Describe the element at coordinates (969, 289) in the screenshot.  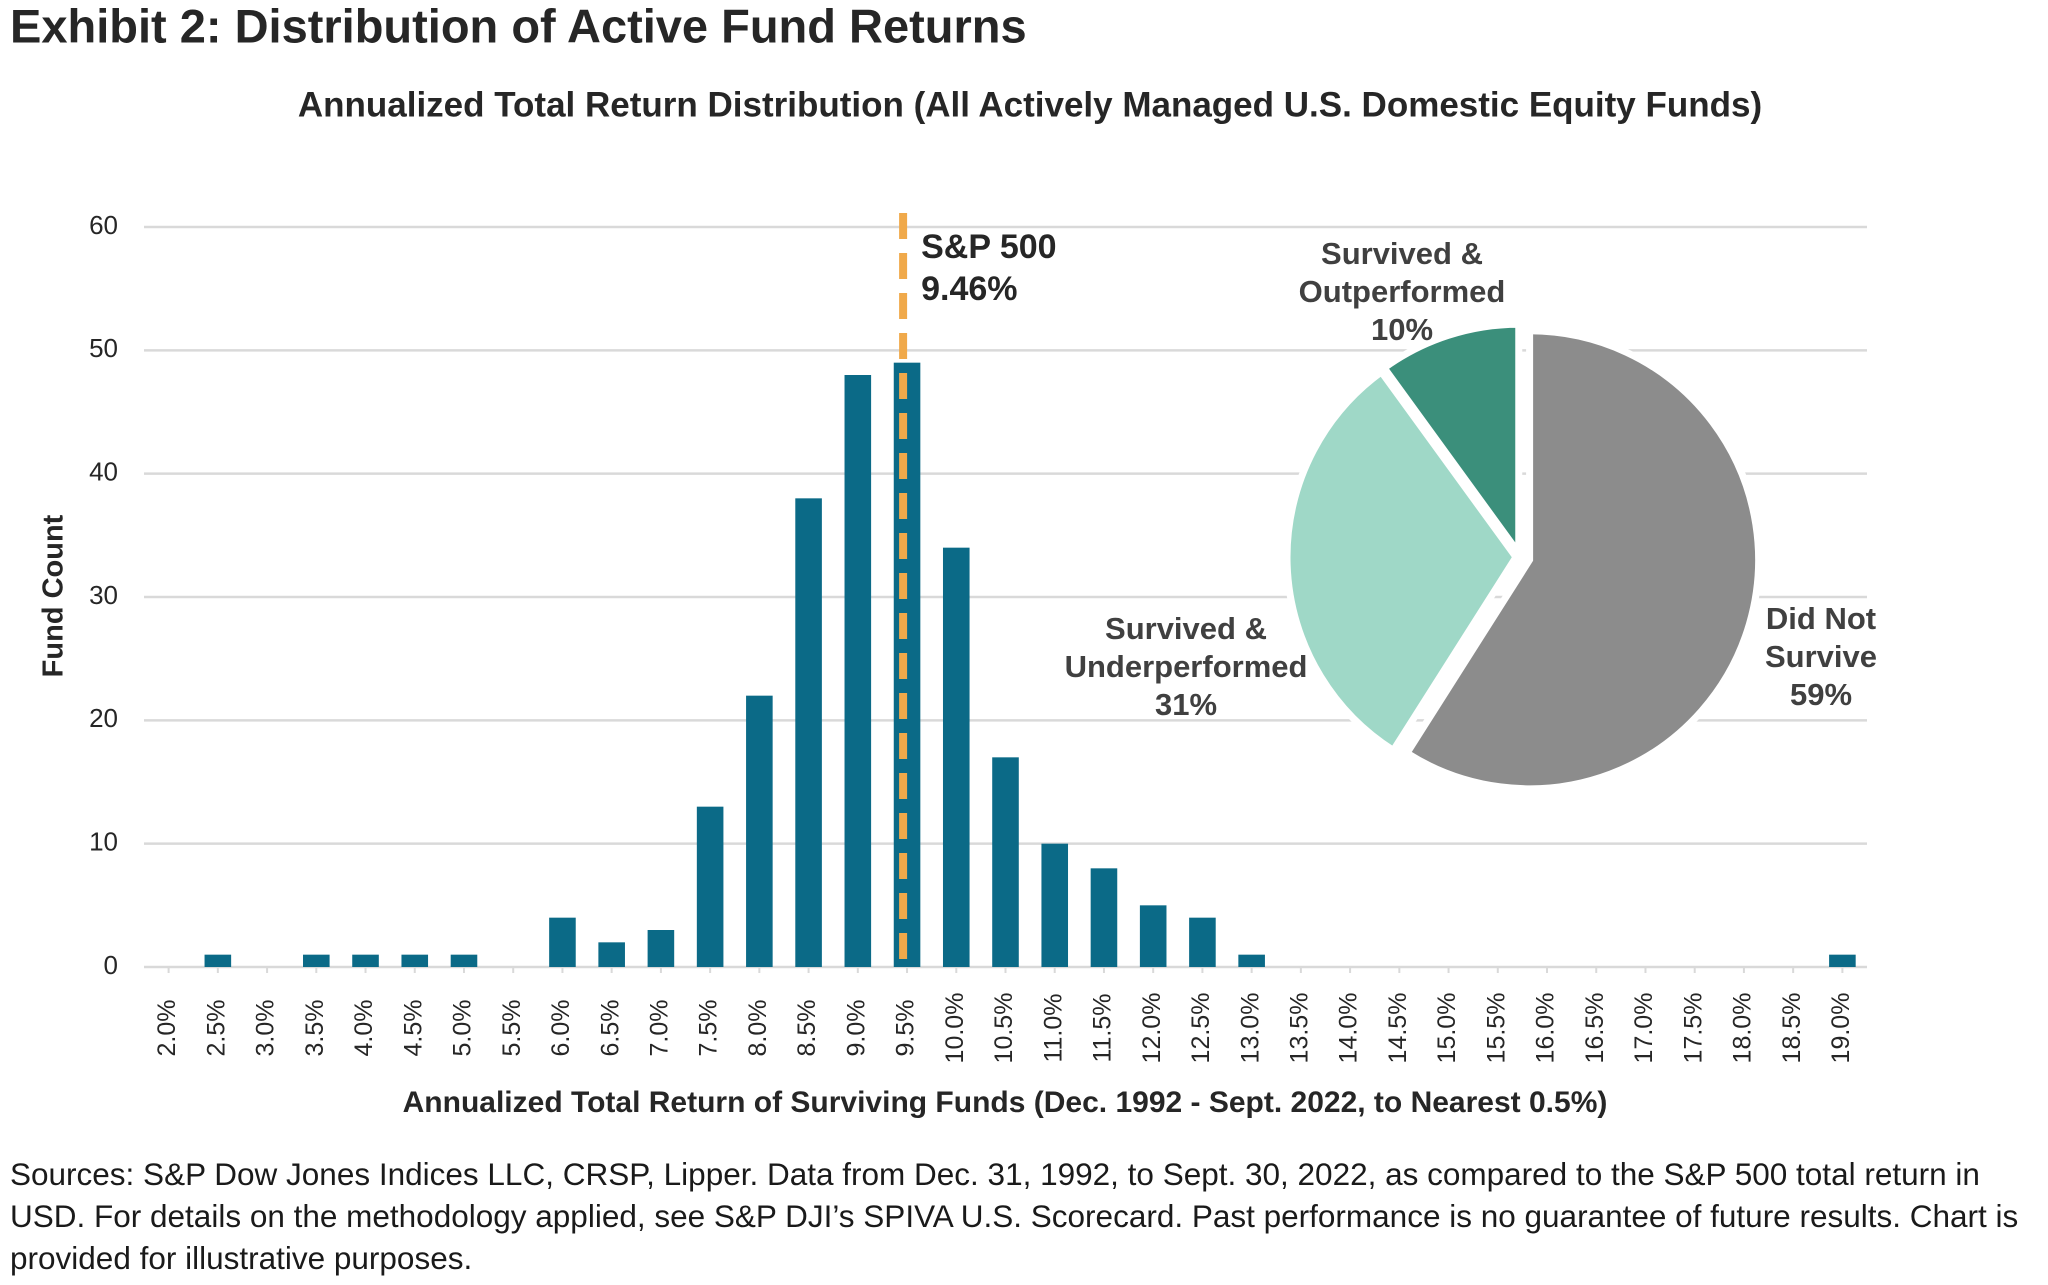
I see `reference-value-label: 9.46%` at that location.